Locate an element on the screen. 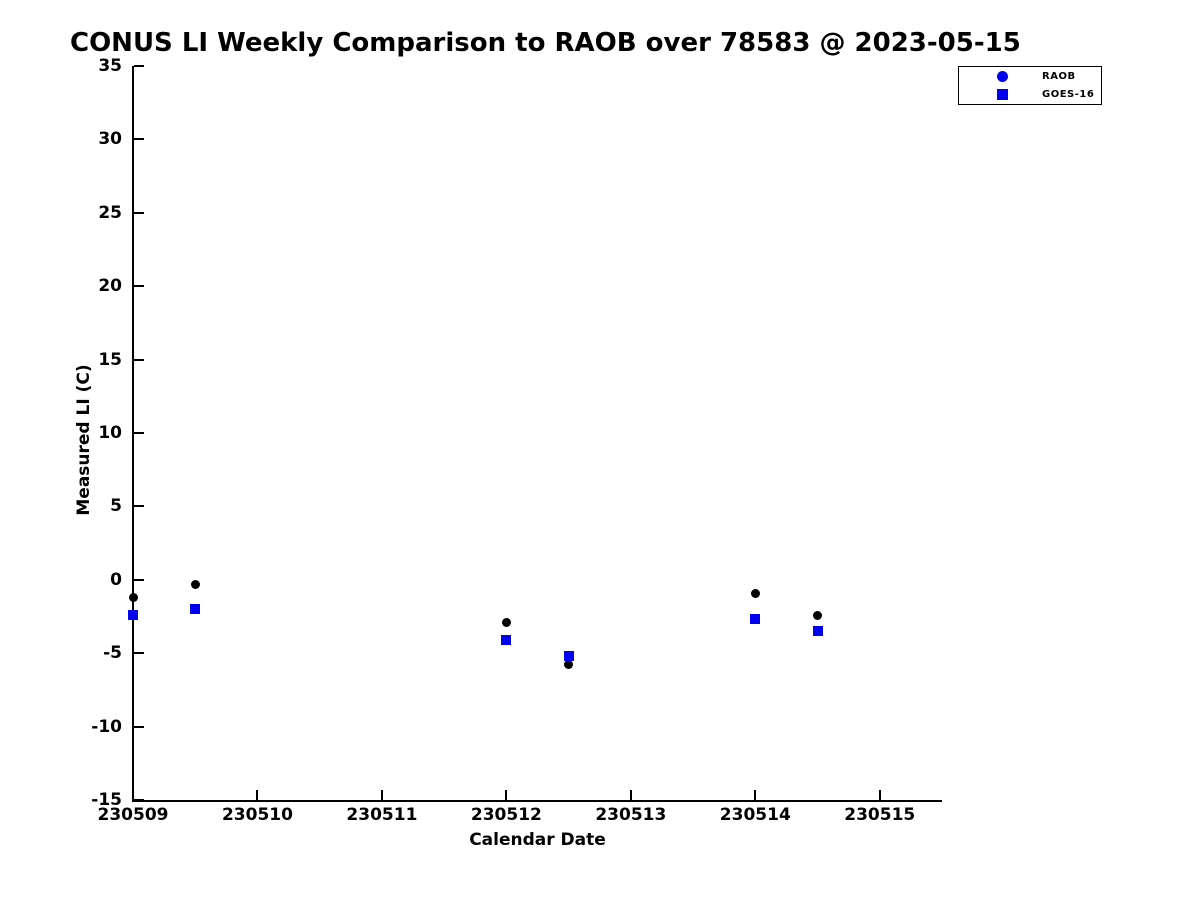 This screenshot has height=900, width=1200. legend-label: RAOB is located at coordinates (1059, 76).